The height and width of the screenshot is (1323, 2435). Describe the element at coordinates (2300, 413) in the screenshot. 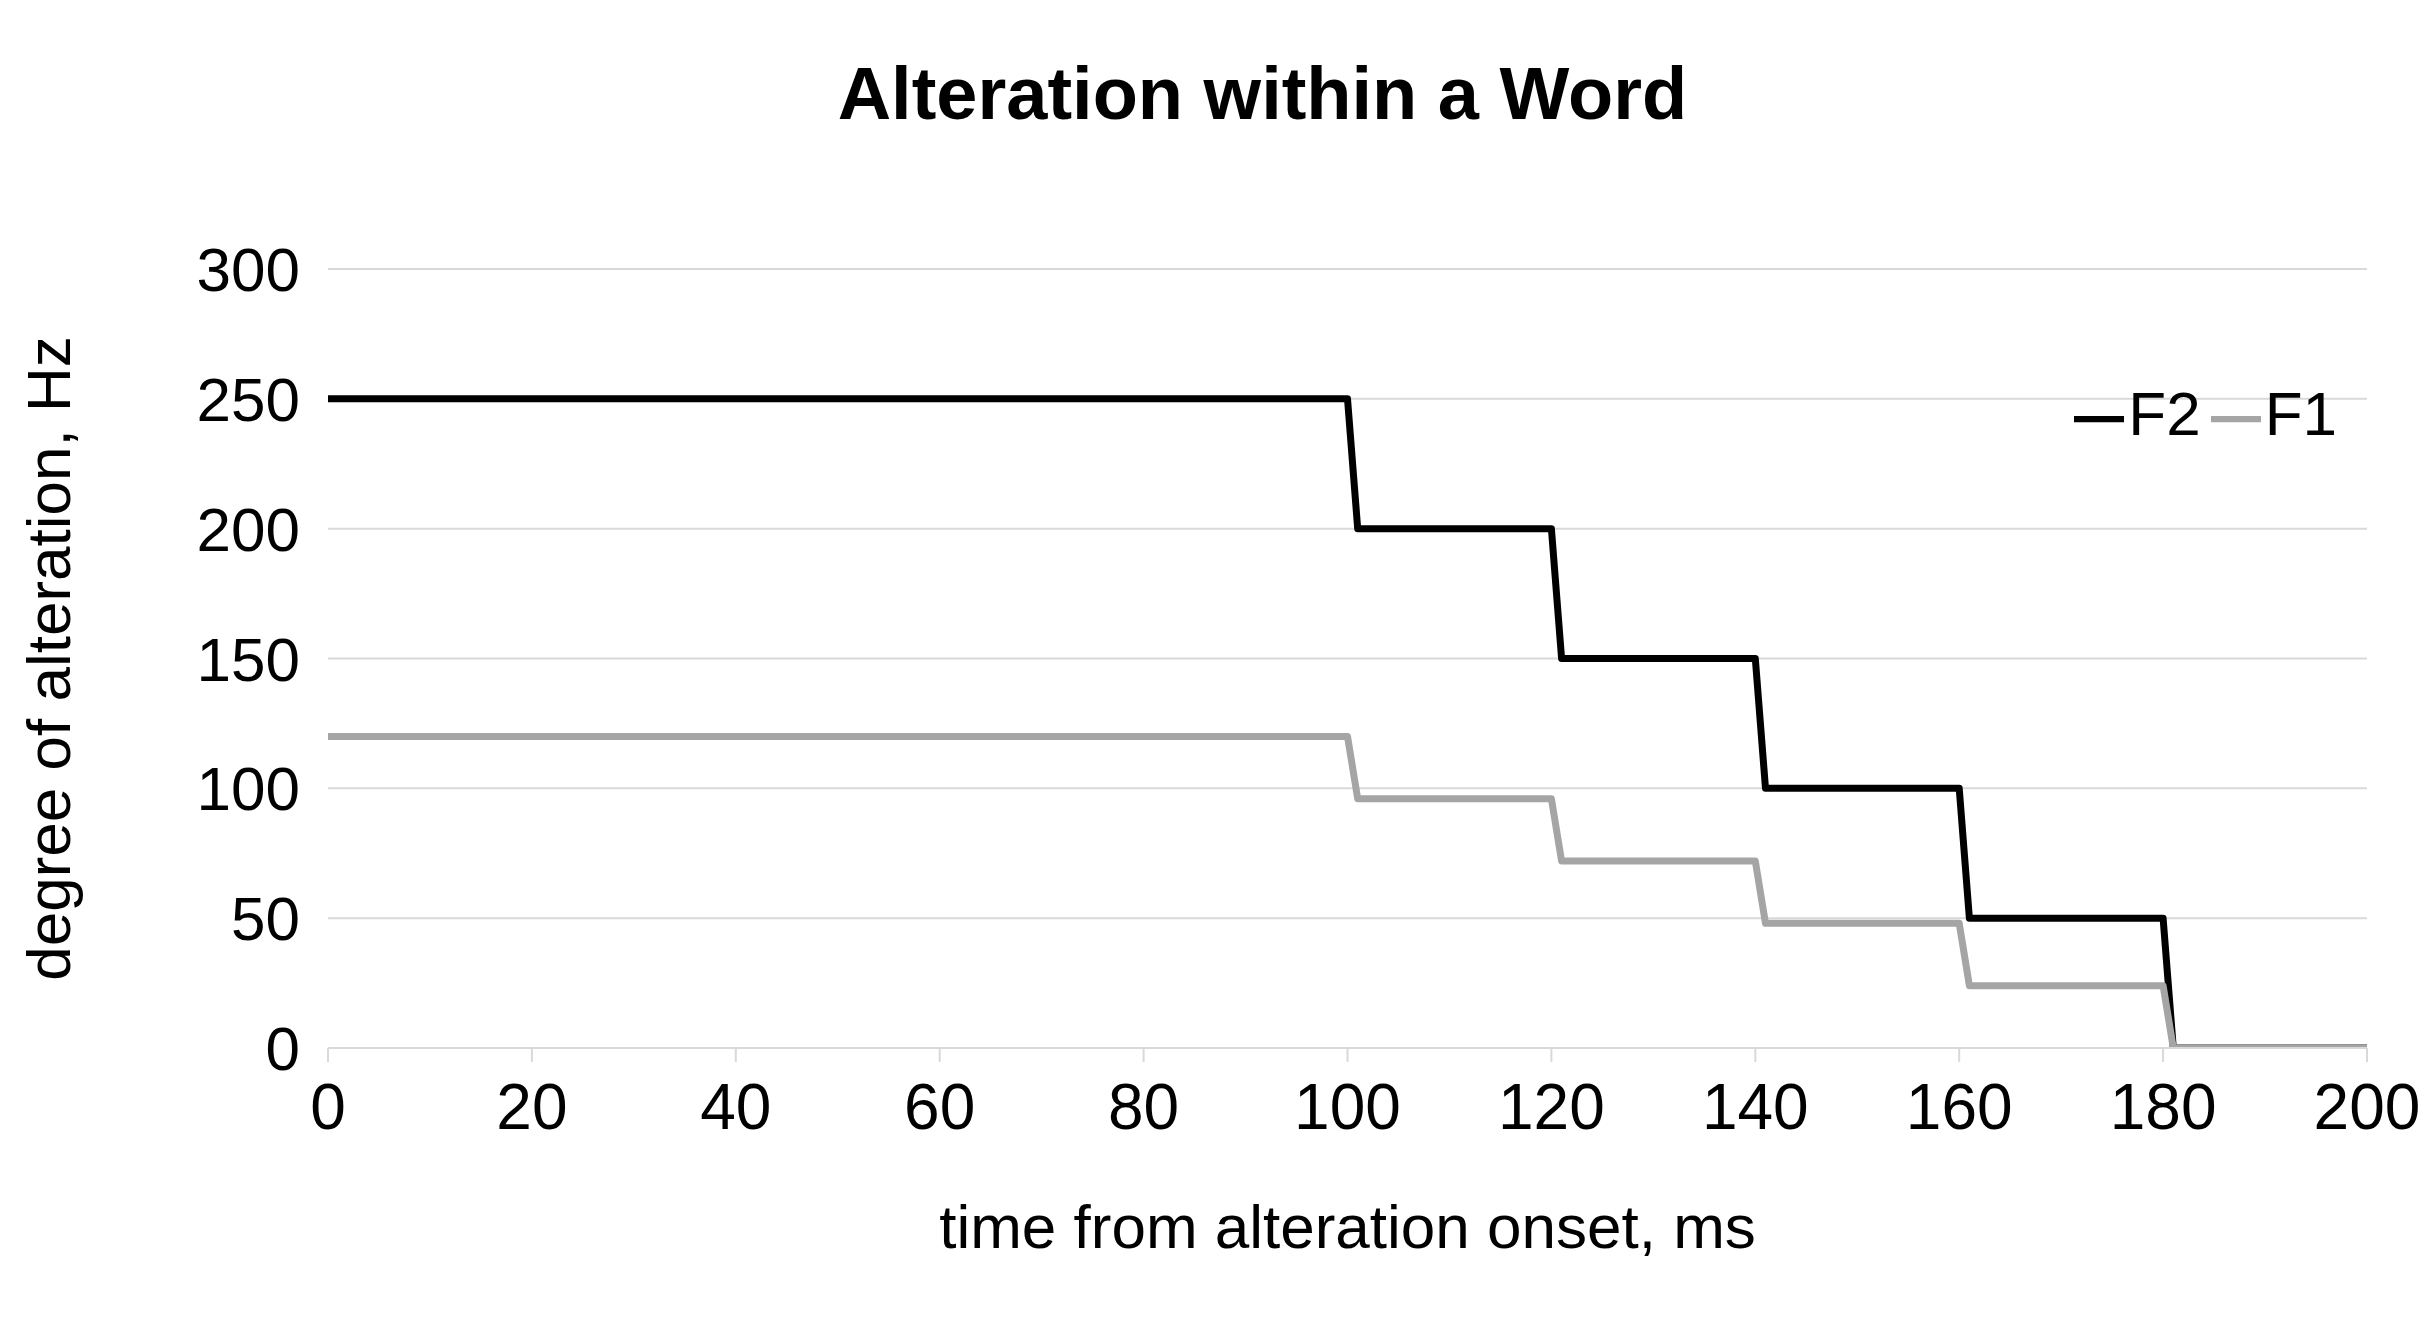

I see `legend-label: F1` at that location.